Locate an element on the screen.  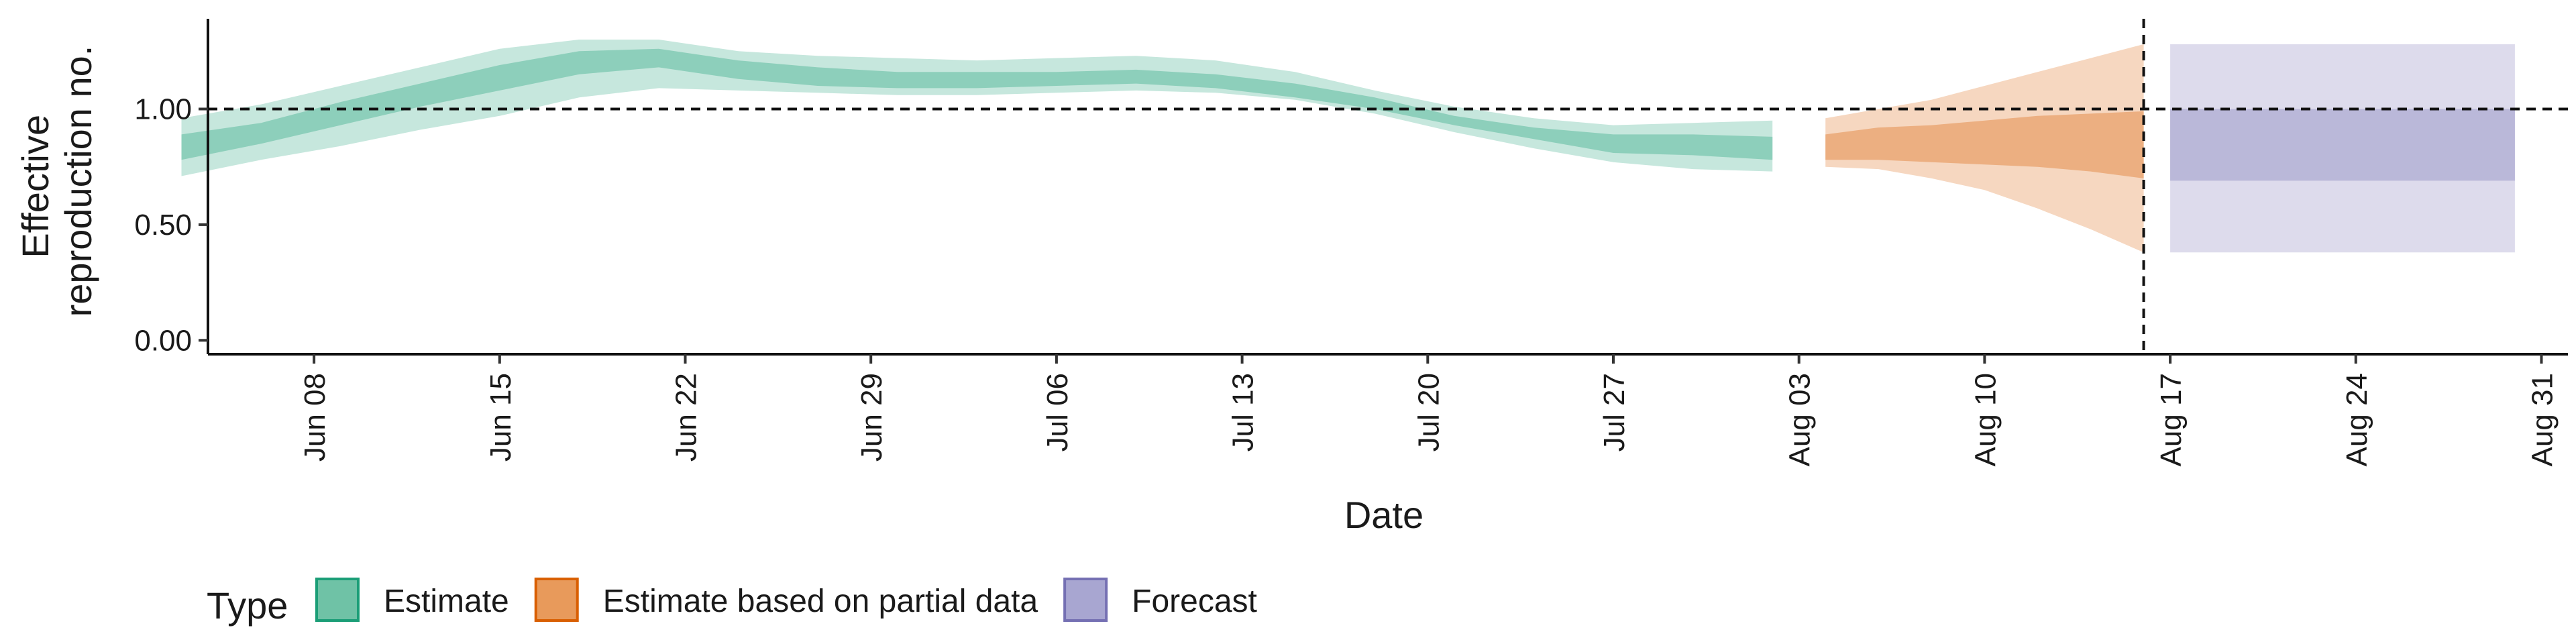
x-tick-label: Jul 13 is located at coordinates (1243, 412).